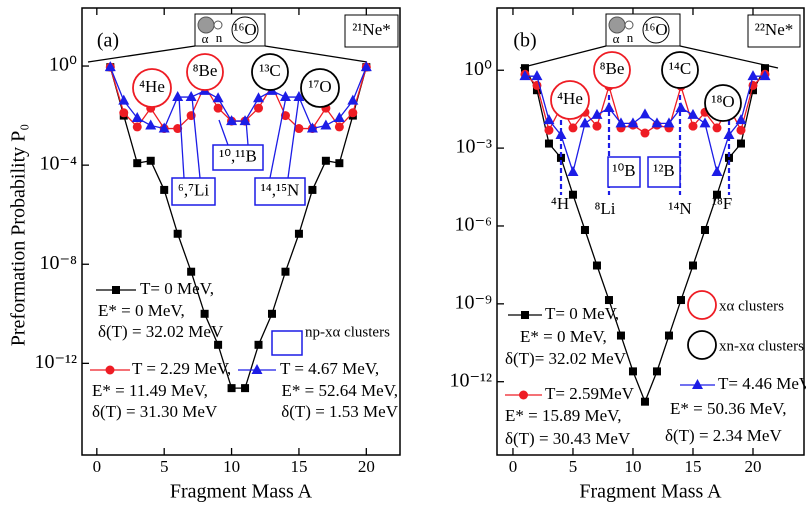  I want to click on legend-label: T = 4.67 MeV,, so click(329, 368).